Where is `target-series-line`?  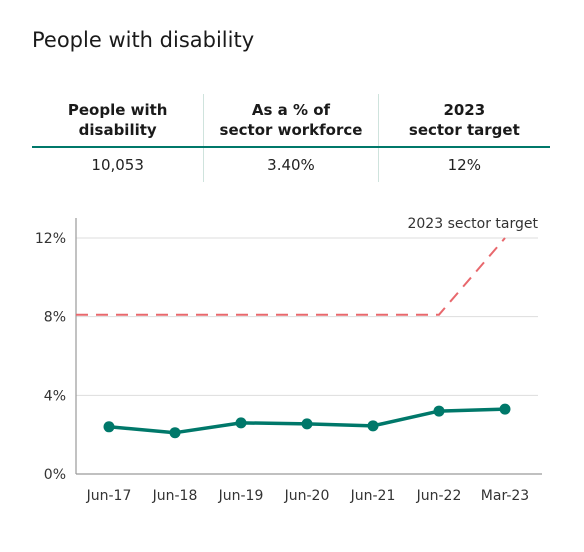 target-series-line is located at coordinates (291, 276).